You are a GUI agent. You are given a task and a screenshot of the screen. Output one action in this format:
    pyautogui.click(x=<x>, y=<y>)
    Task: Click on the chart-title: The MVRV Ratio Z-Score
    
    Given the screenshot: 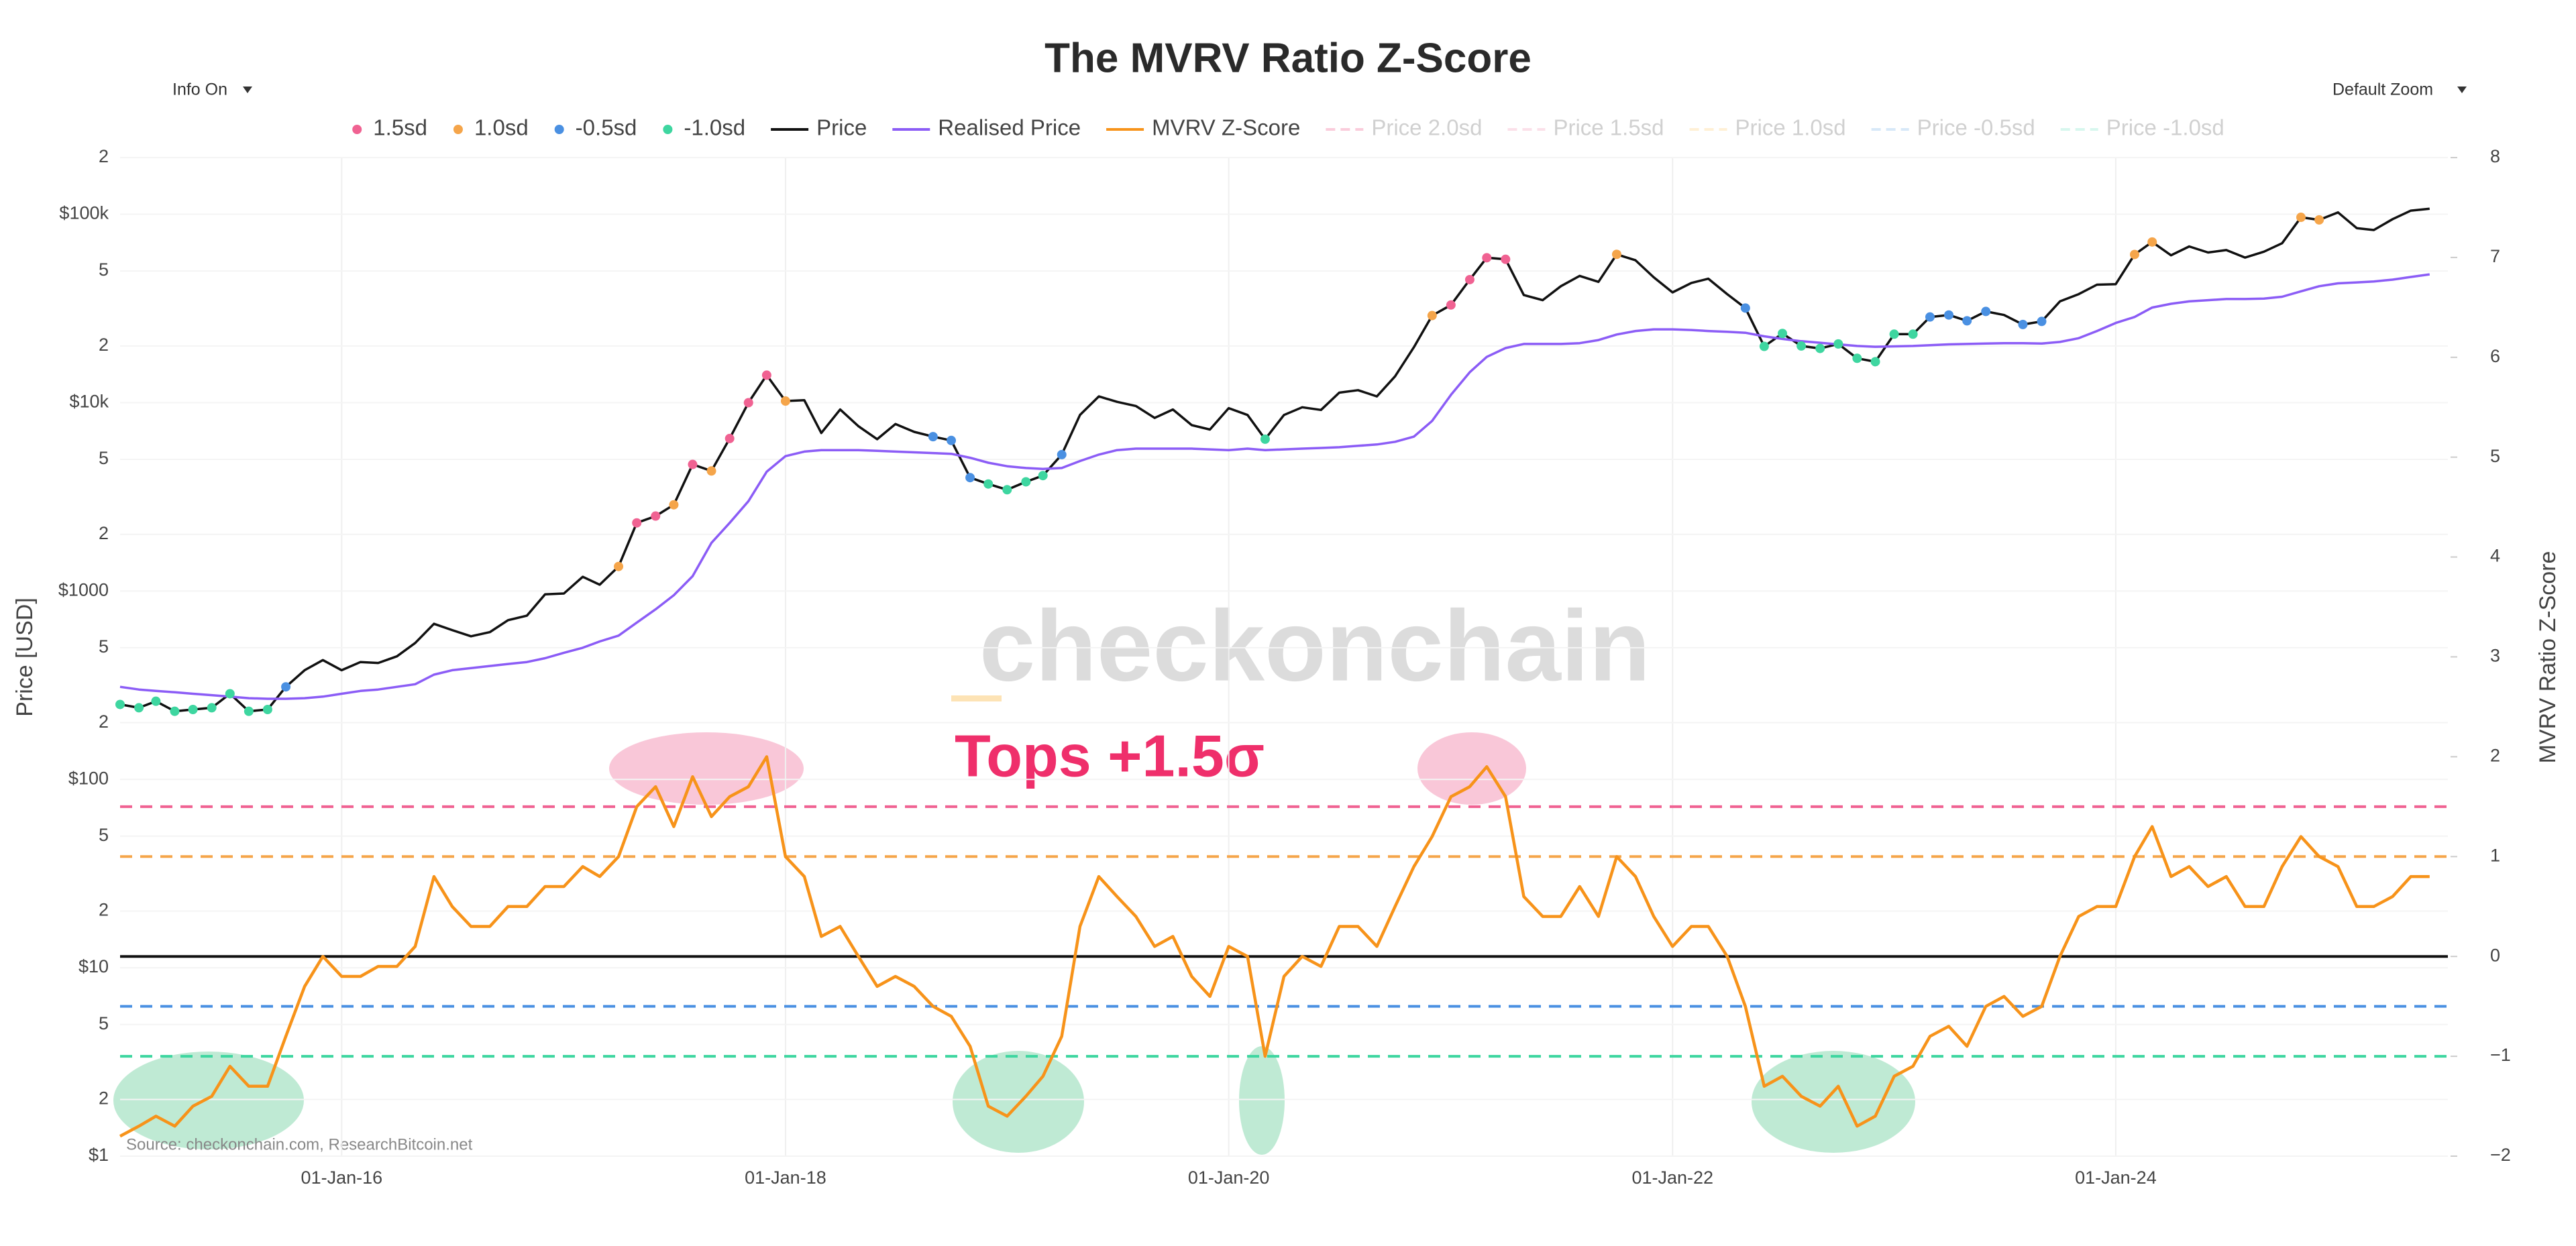 What is the action you would take?
    pyautogui.click(x=1288, y=58)
    